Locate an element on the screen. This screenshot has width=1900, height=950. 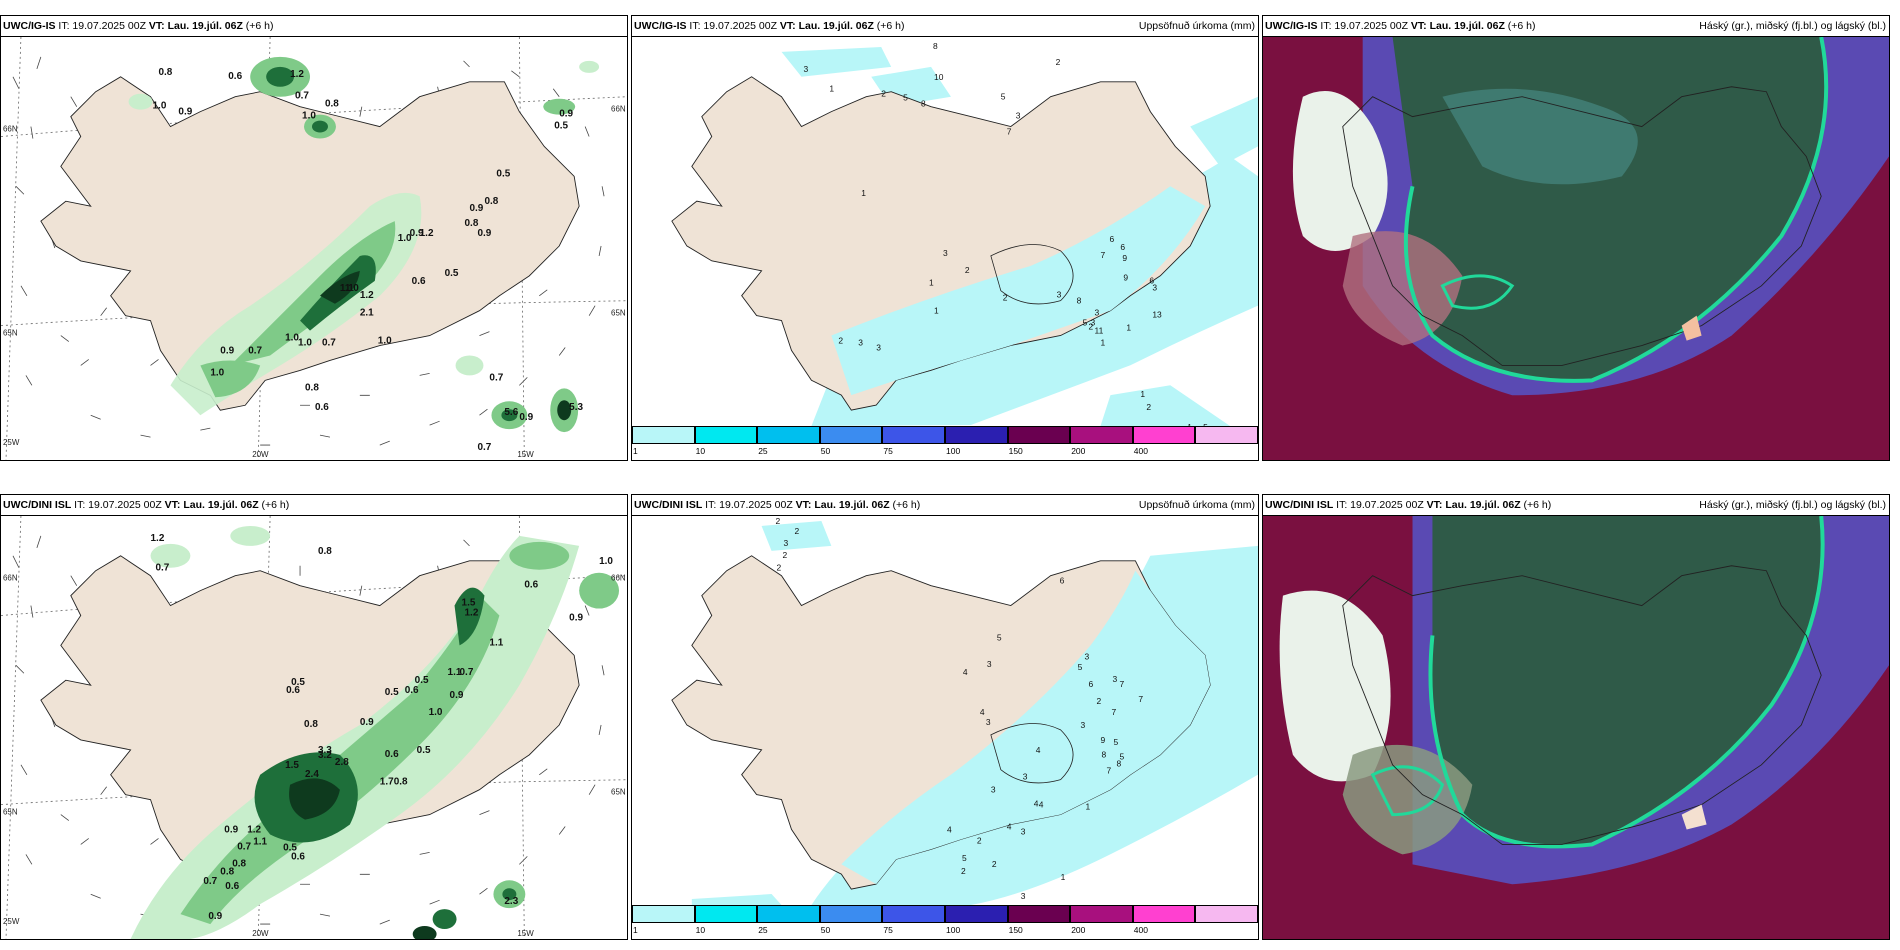
high-cloud-field is located at coordinates (1626, 681).